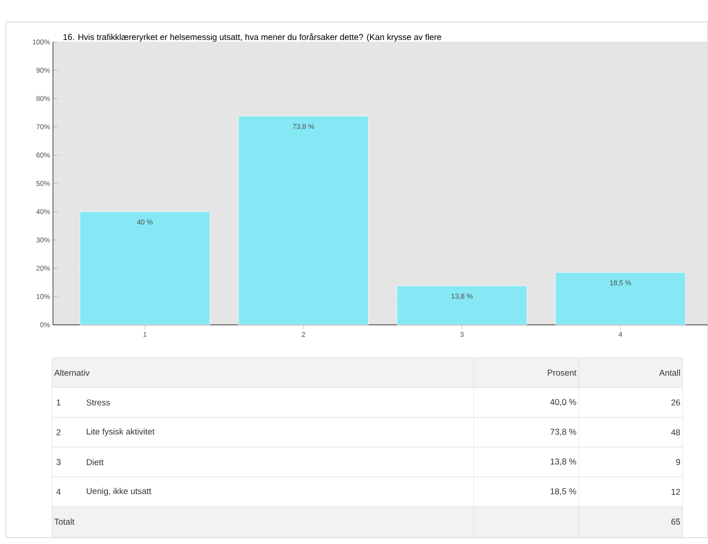  I want to click on text: 2, so click(58, 432).